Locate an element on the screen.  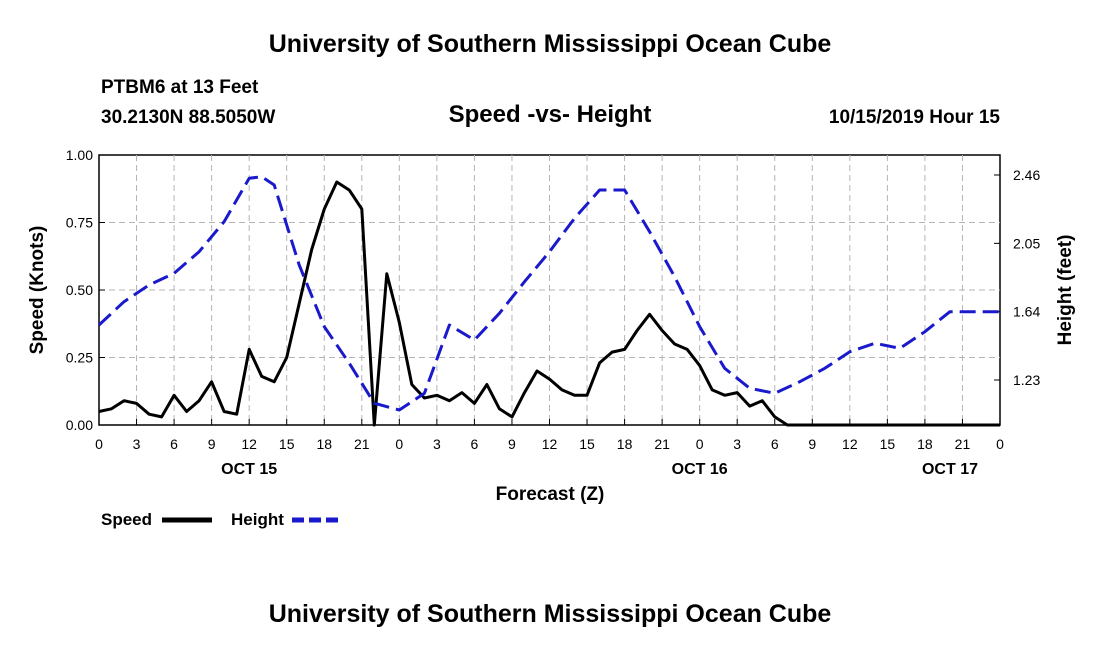
y2-tick-label: 1.64 is located at coordinates (1026, 312).